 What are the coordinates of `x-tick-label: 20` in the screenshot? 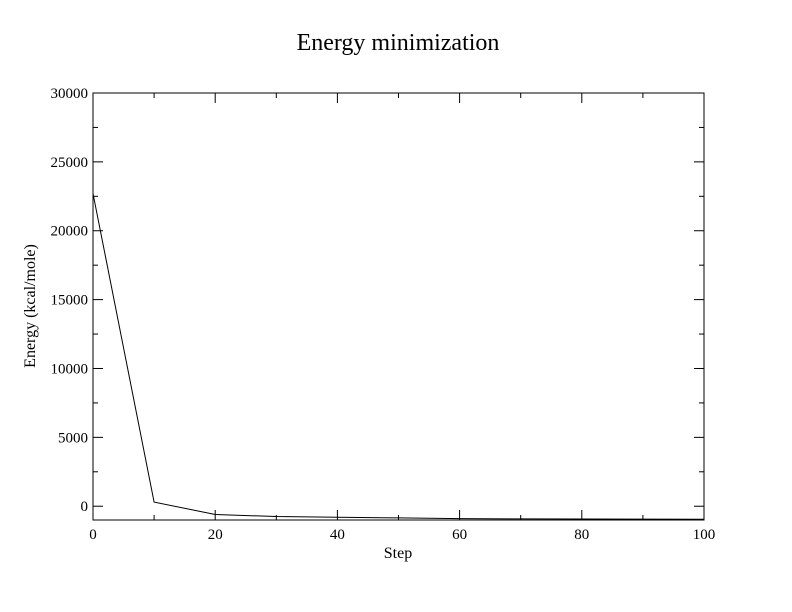 It's located at (215, 535).